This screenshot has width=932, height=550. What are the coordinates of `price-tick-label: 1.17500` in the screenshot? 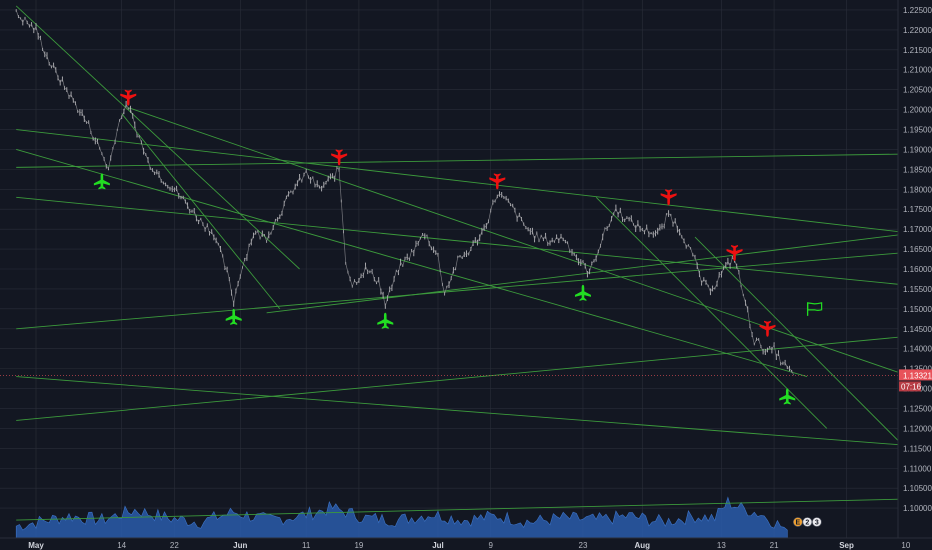 It's located at (917, 209).